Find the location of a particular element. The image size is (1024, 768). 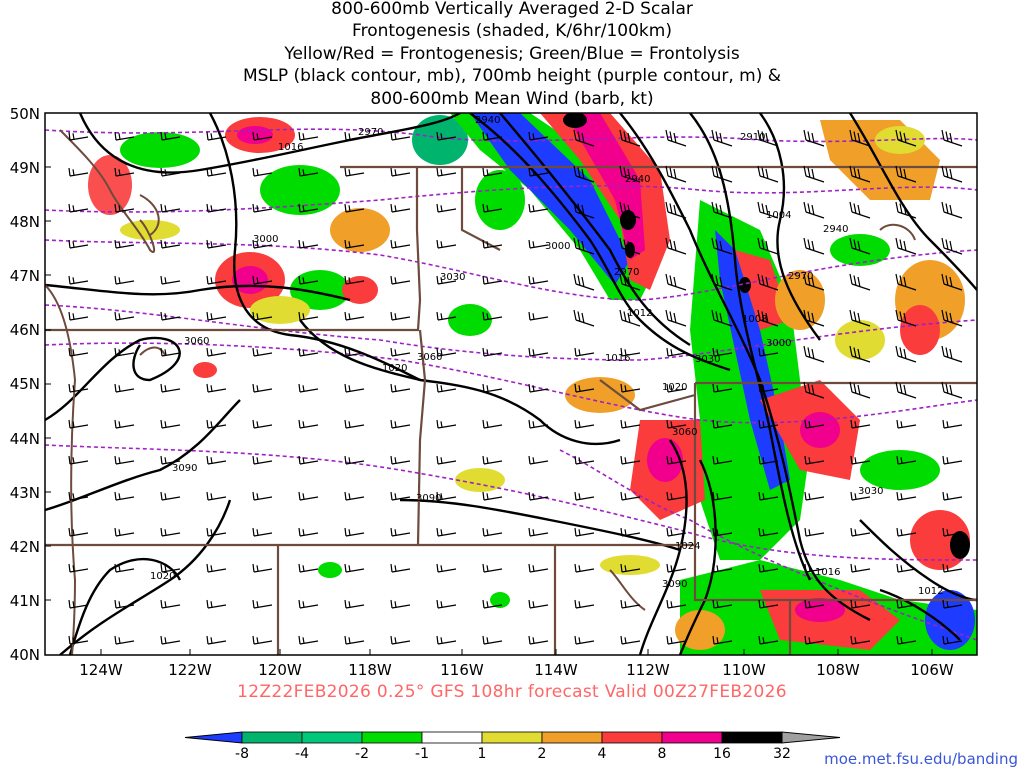

colorbar-label: -4 is located at coordinates (302, 754).